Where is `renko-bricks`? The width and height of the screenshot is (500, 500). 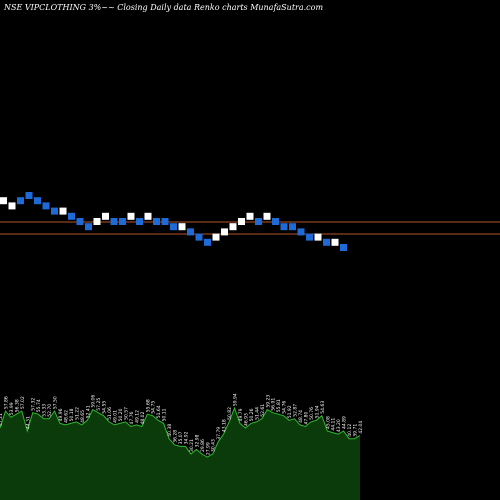 renko-bricks is located at coordinates (173, 221).